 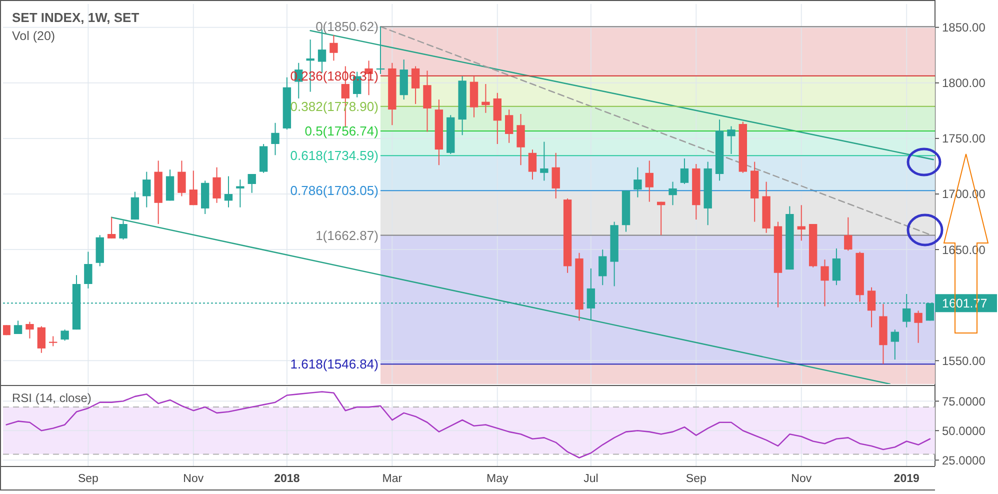 What do you see at coordinates (347, 26) in the screenshot?
I see `ref-line-label: 0(1850.62)` at bounding box center [347, 26].